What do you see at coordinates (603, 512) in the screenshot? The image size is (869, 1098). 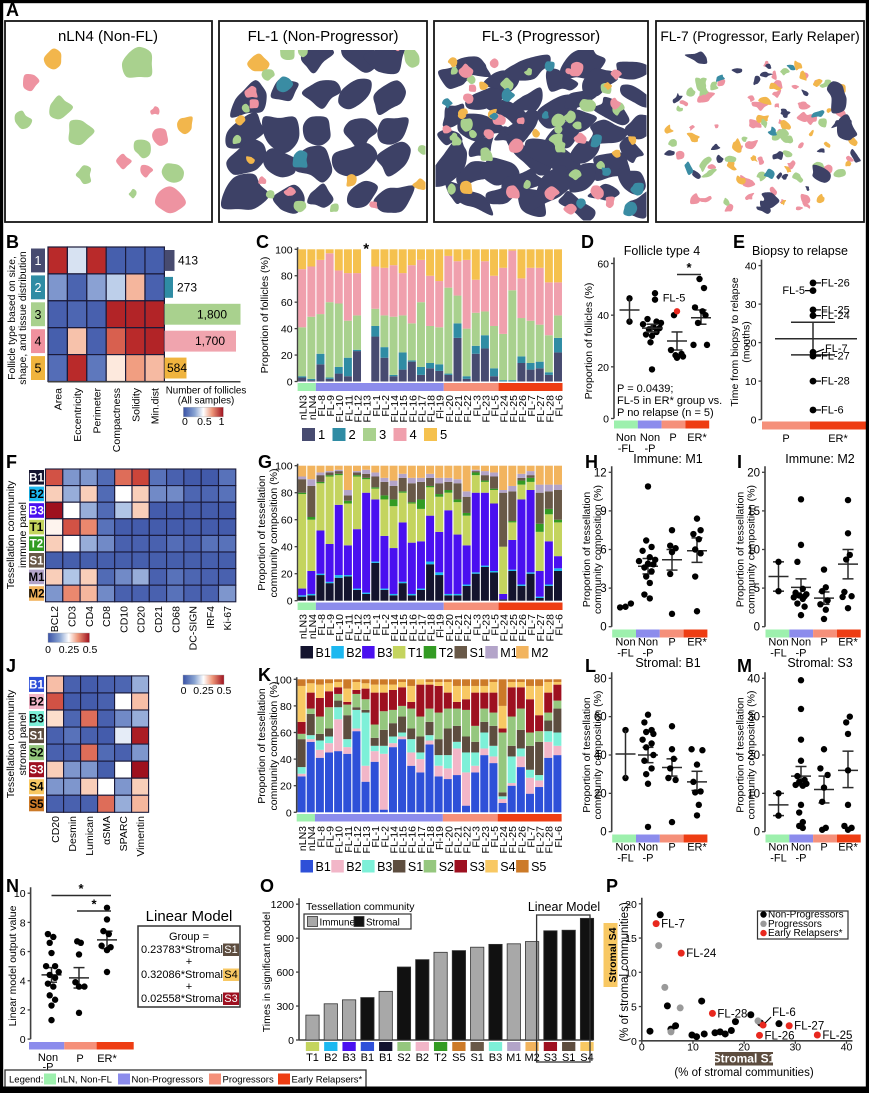 I see `svg-text: 9` at bounding box center [603, 512].